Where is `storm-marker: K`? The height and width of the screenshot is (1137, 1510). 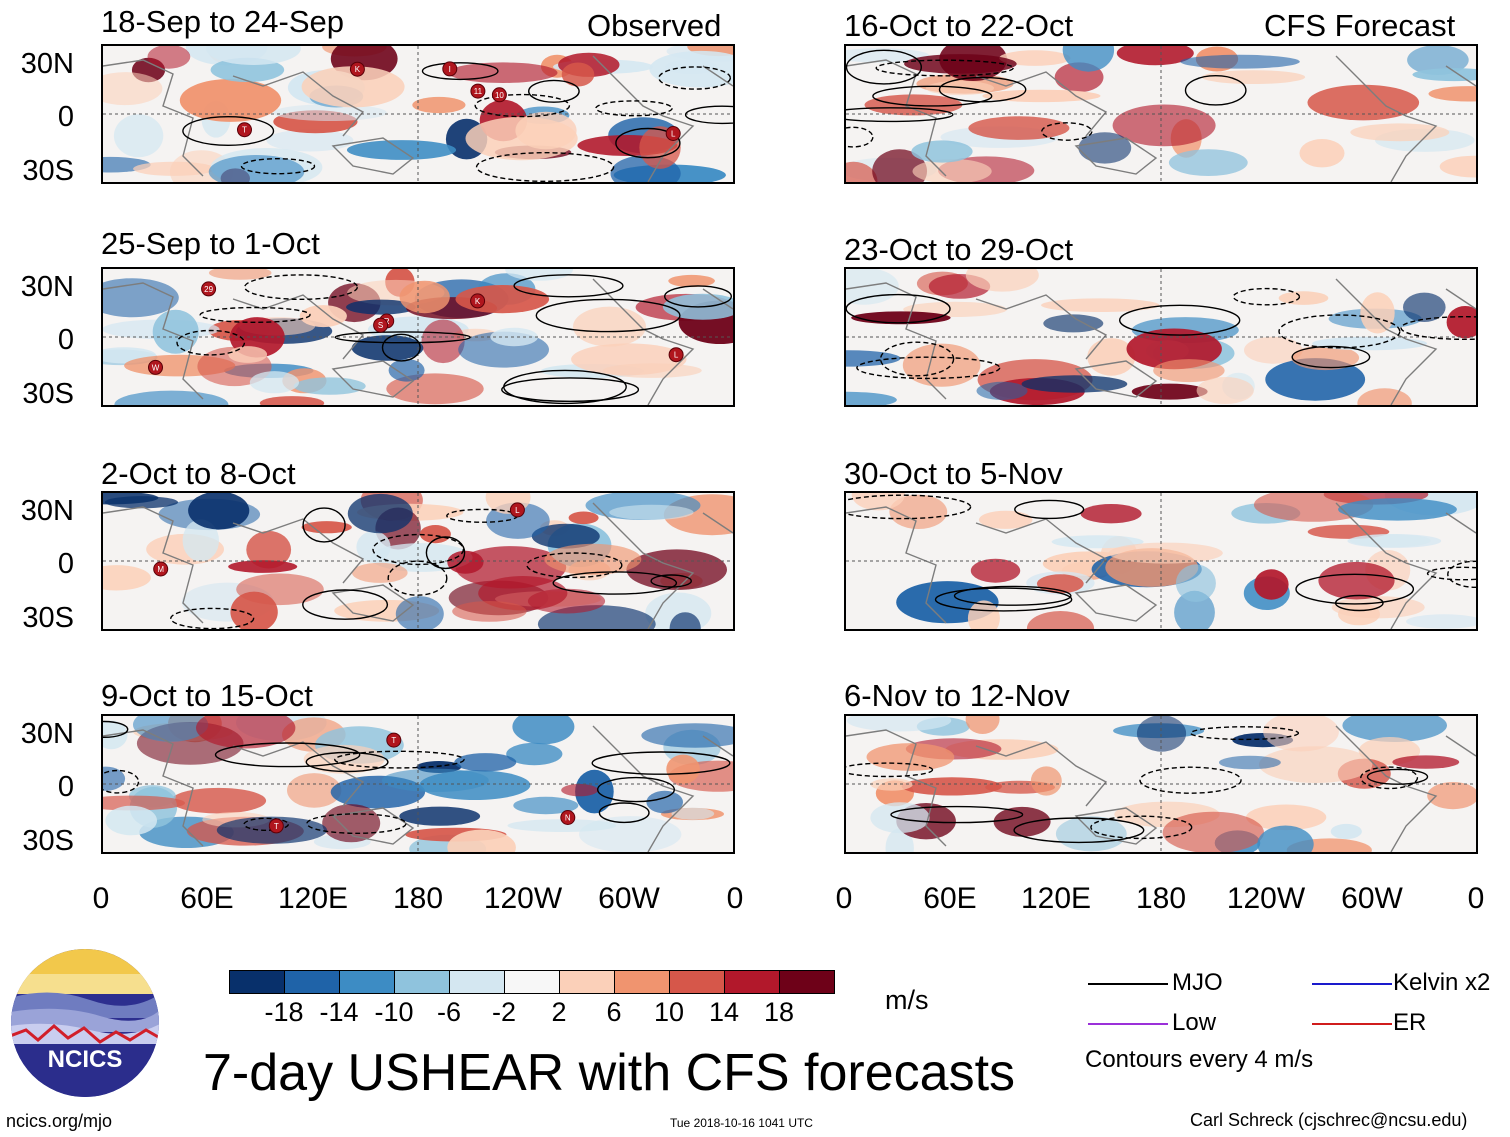
storm-marker: K is located at coordinates (357, 69).